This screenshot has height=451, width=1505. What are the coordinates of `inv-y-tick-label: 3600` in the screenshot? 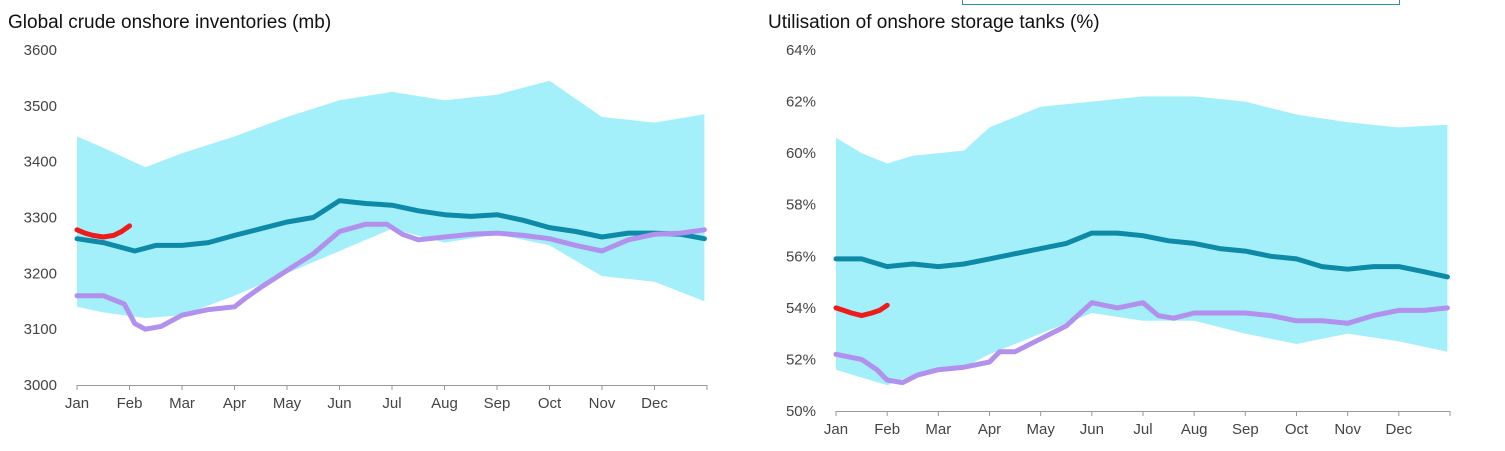 It's located at (40, 50).